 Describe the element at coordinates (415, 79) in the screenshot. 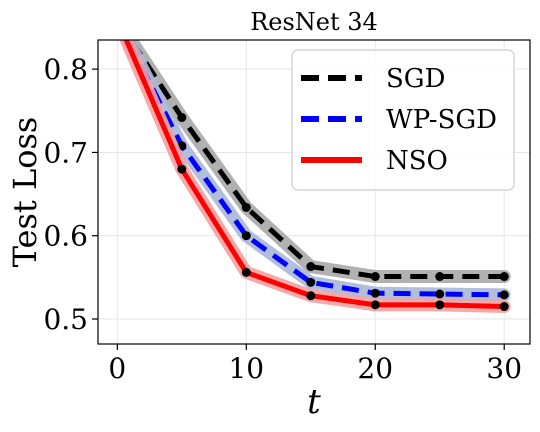

I see `legend-sgd-label: SGD` at that location.